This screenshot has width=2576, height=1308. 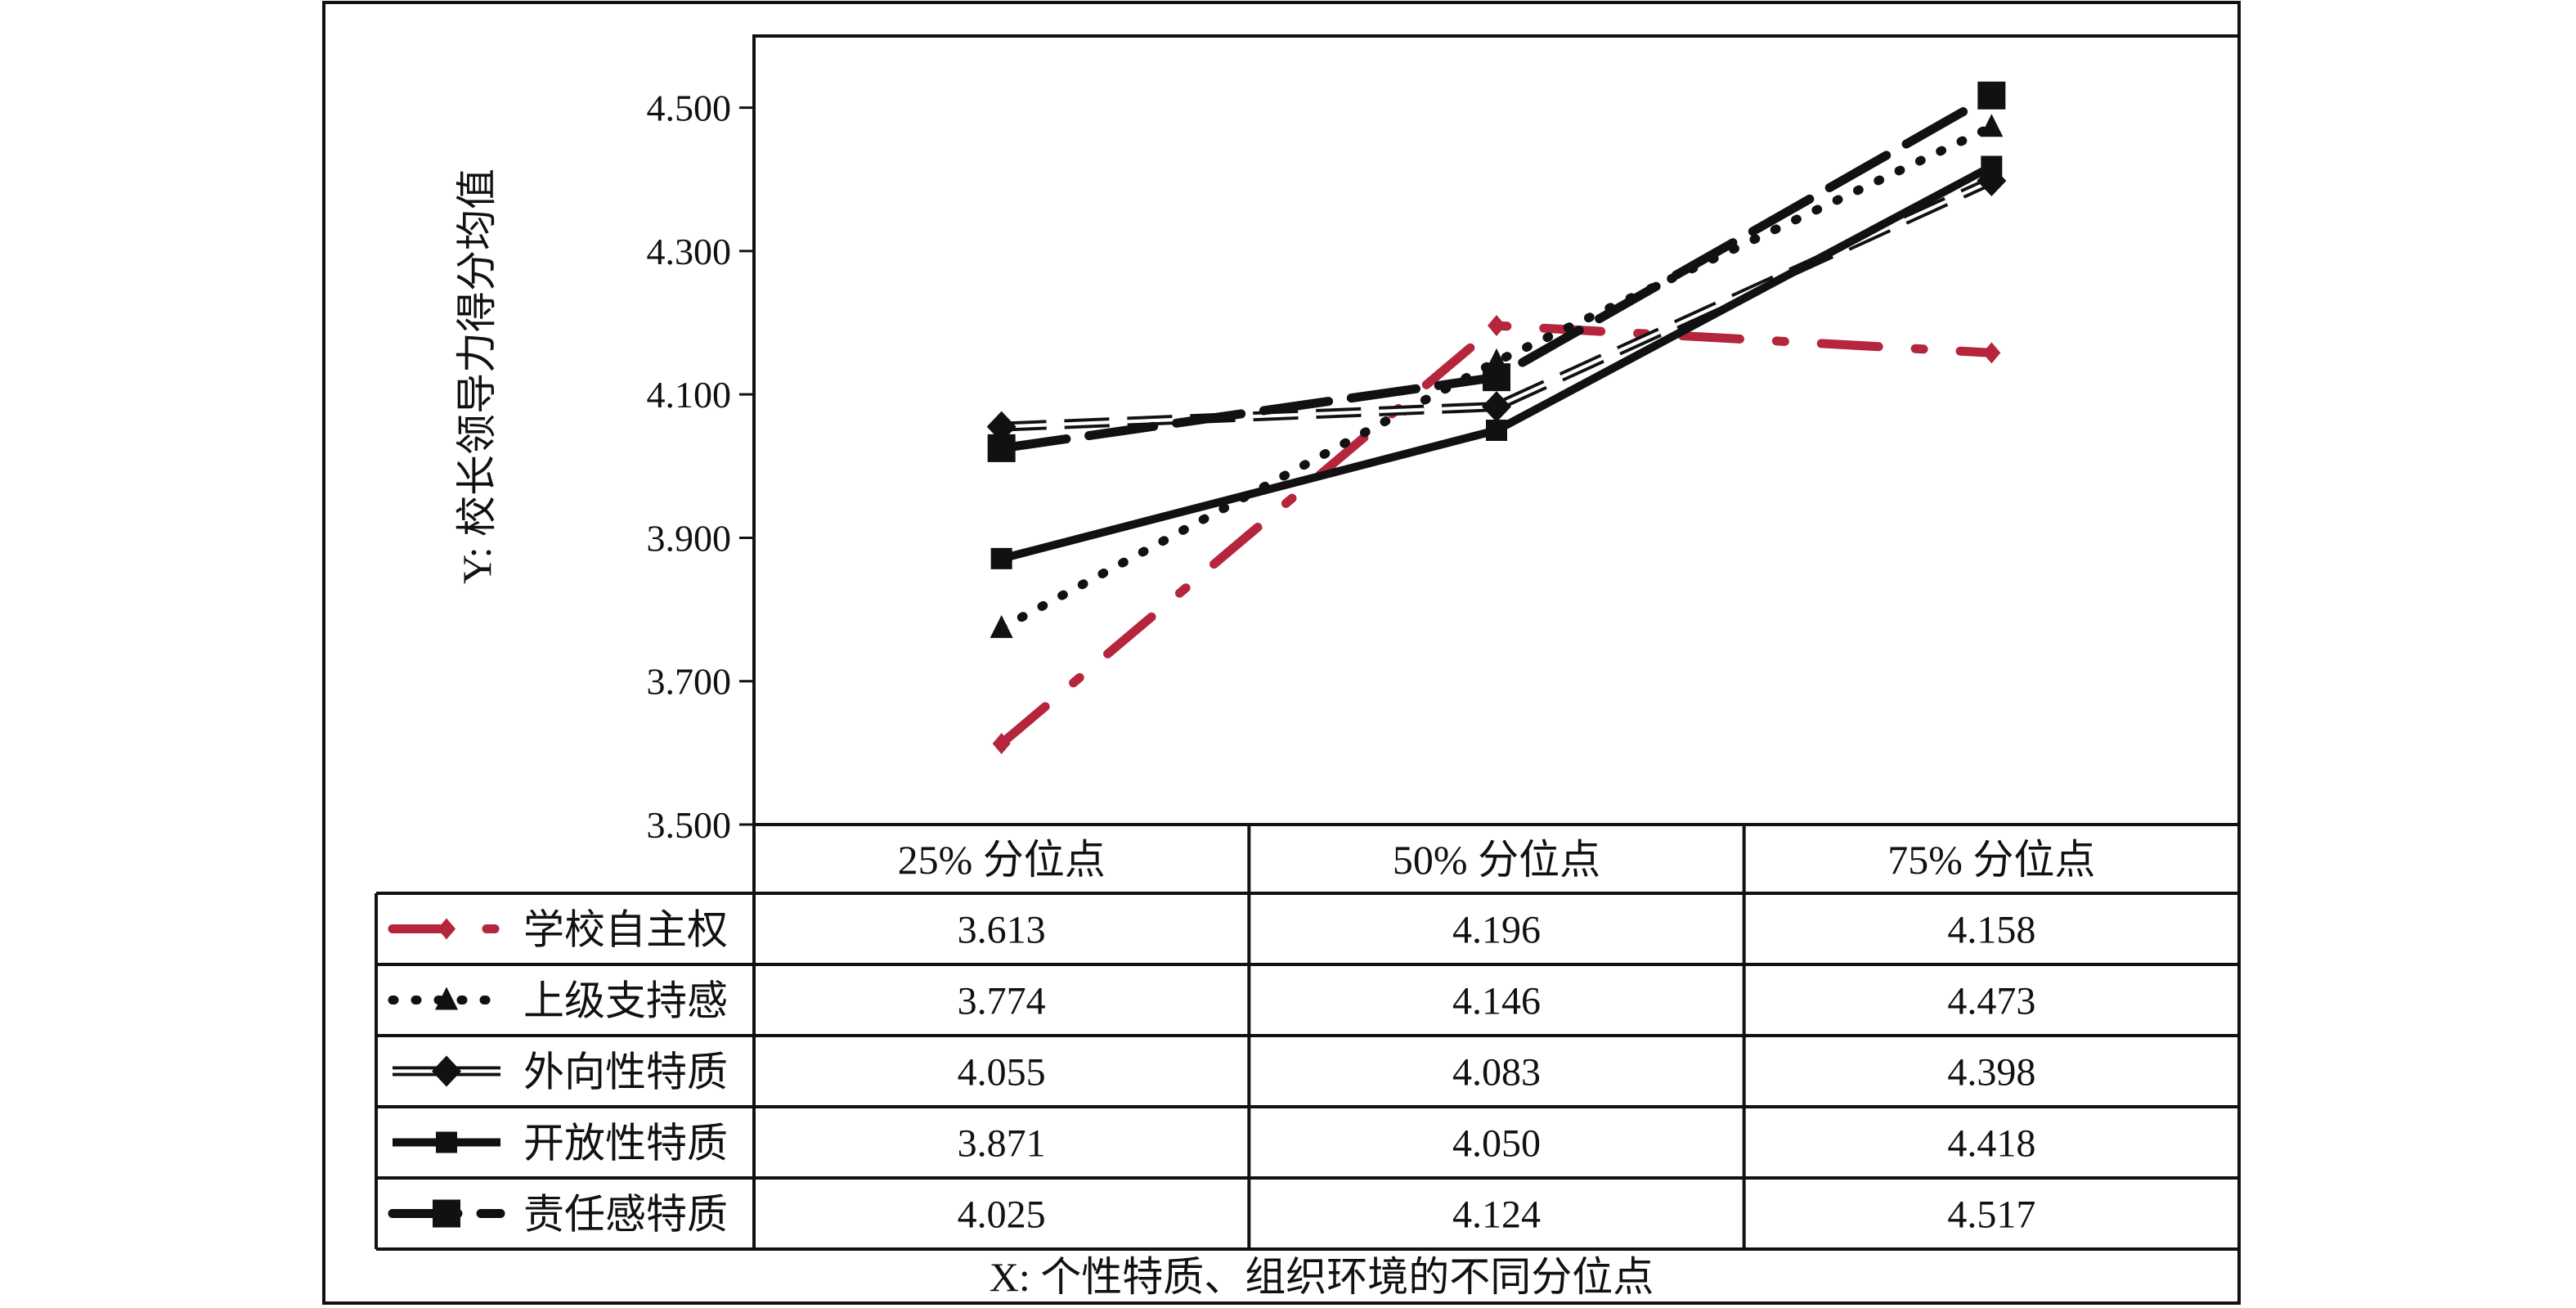 I want to click on table-cell-value: 4.050, so click(x=1496, y=1144).